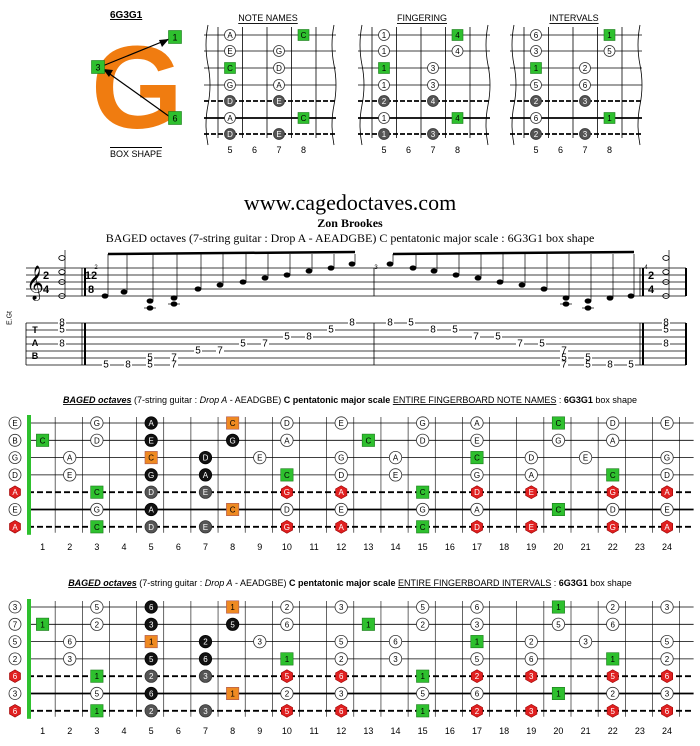 Image resolution: width=700 pixels, height=746 pixels. I want to click on board-edge, so click(488, 85).